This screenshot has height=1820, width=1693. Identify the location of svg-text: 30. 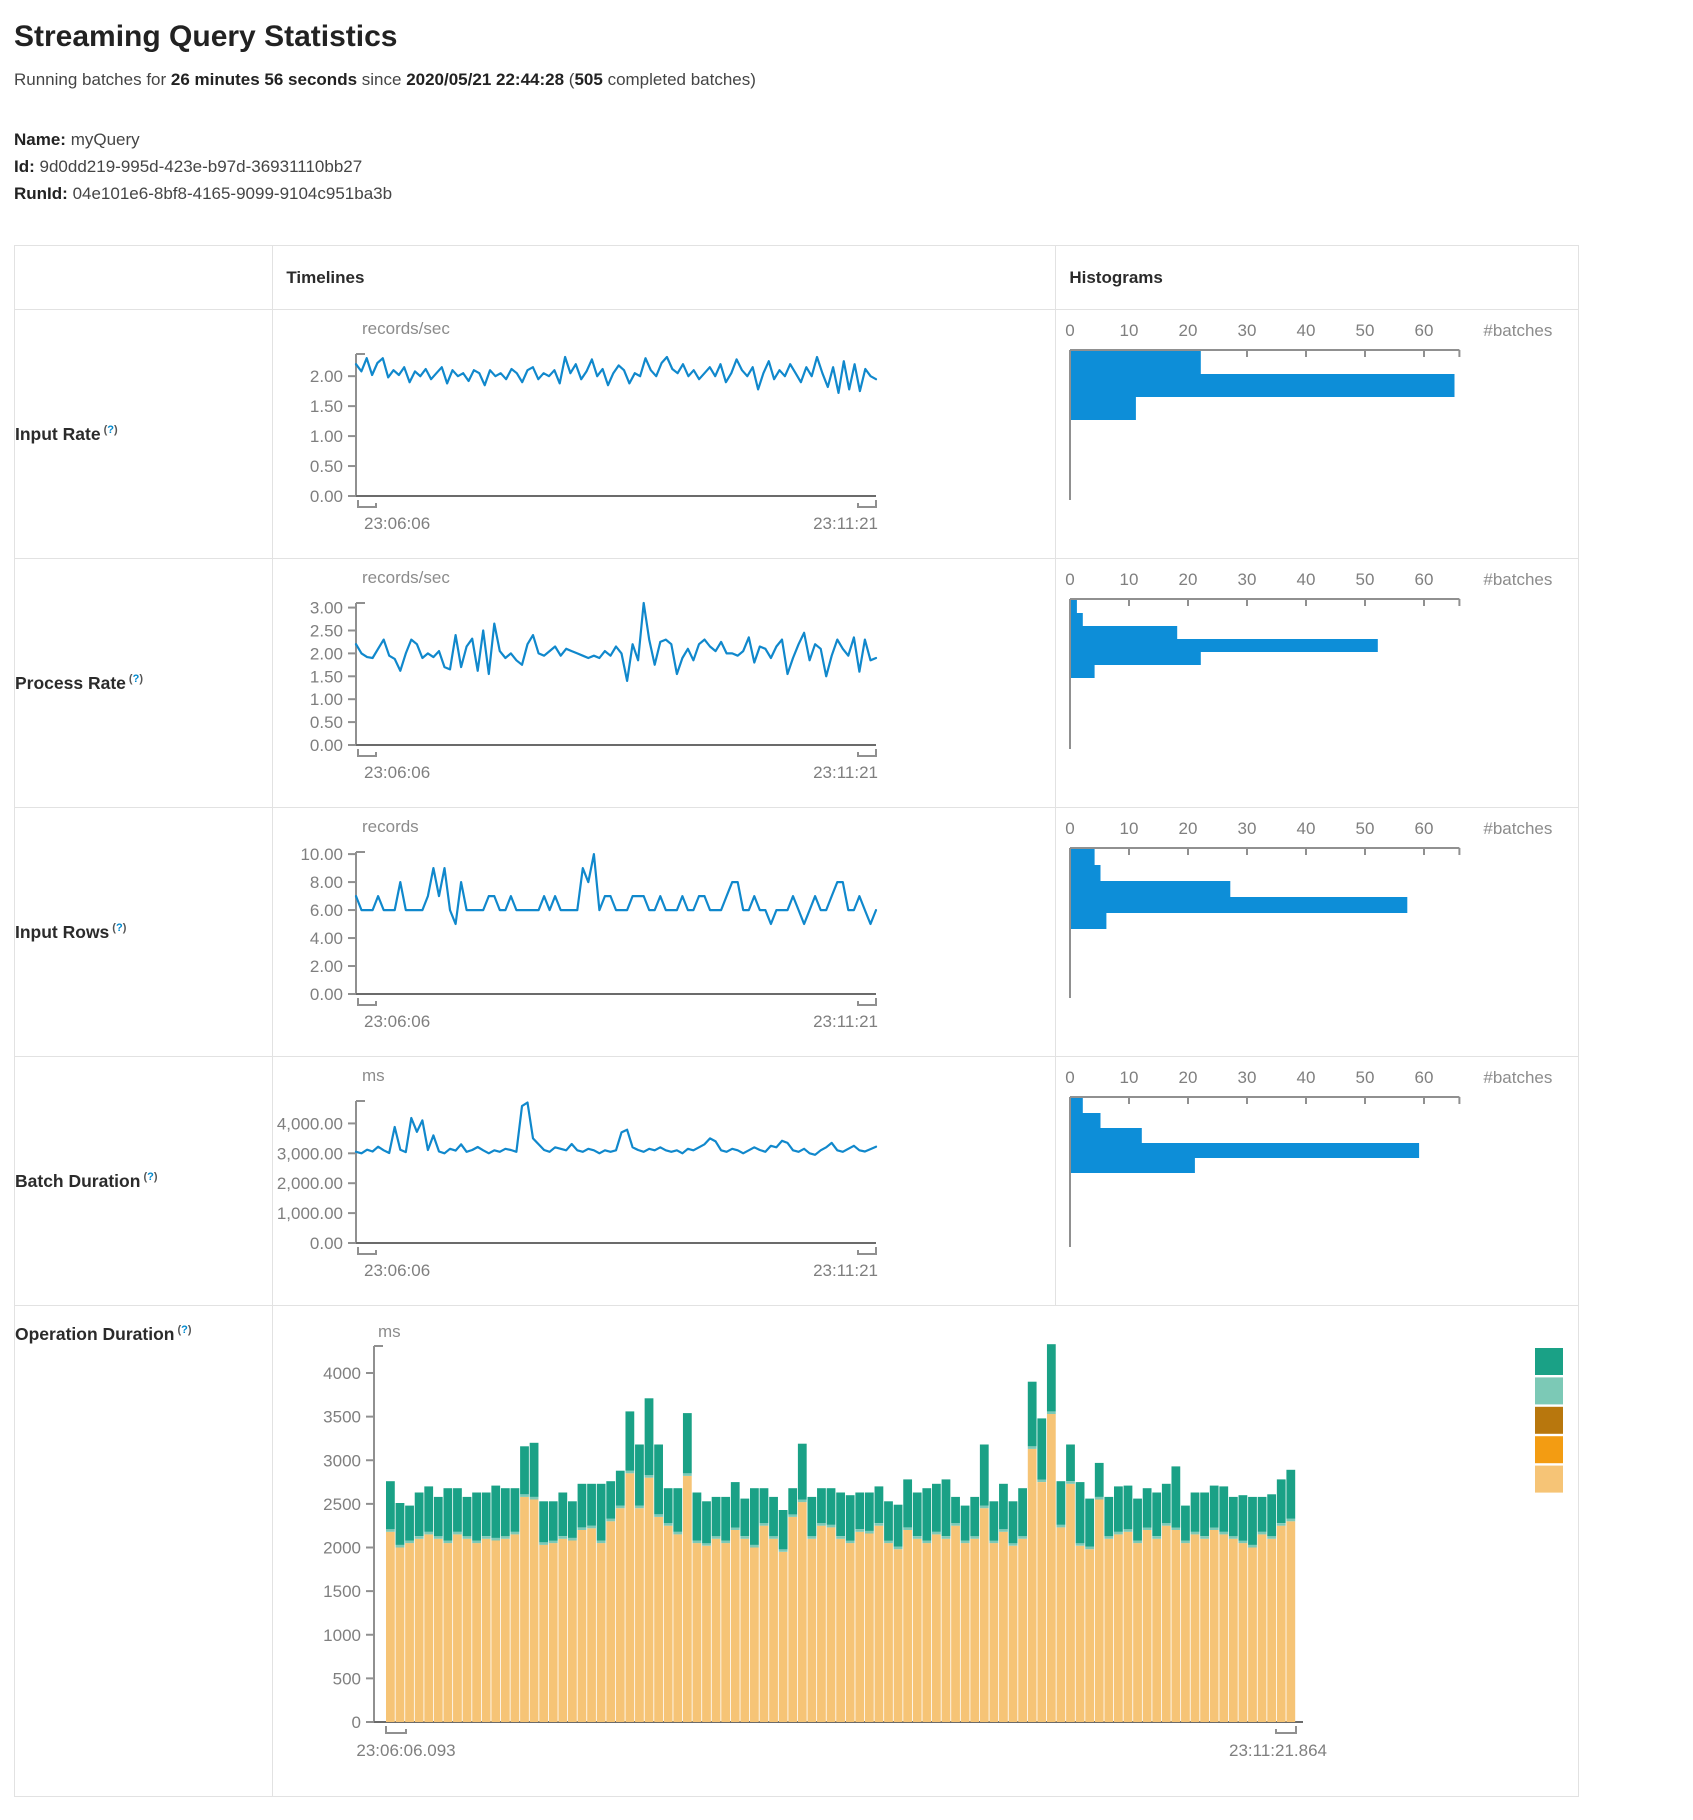
(1247, 330).